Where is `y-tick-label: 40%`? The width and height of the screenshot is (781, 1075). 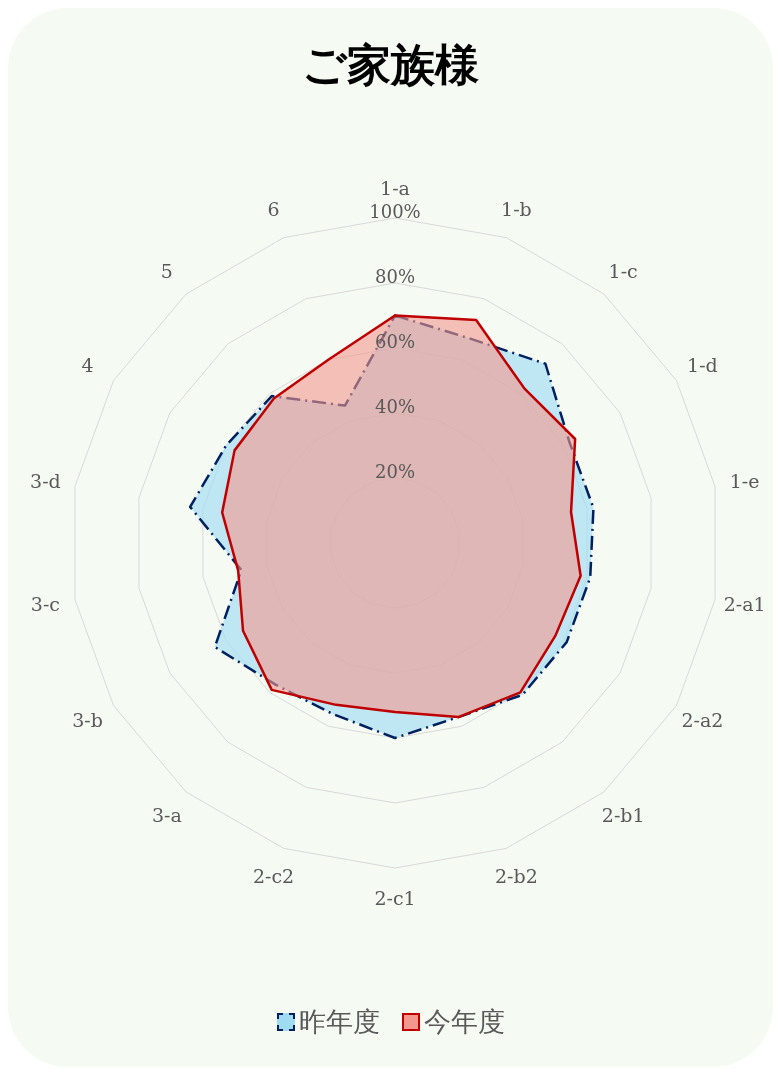
y-tick-label: 40% is located at coordinates (395, 406).